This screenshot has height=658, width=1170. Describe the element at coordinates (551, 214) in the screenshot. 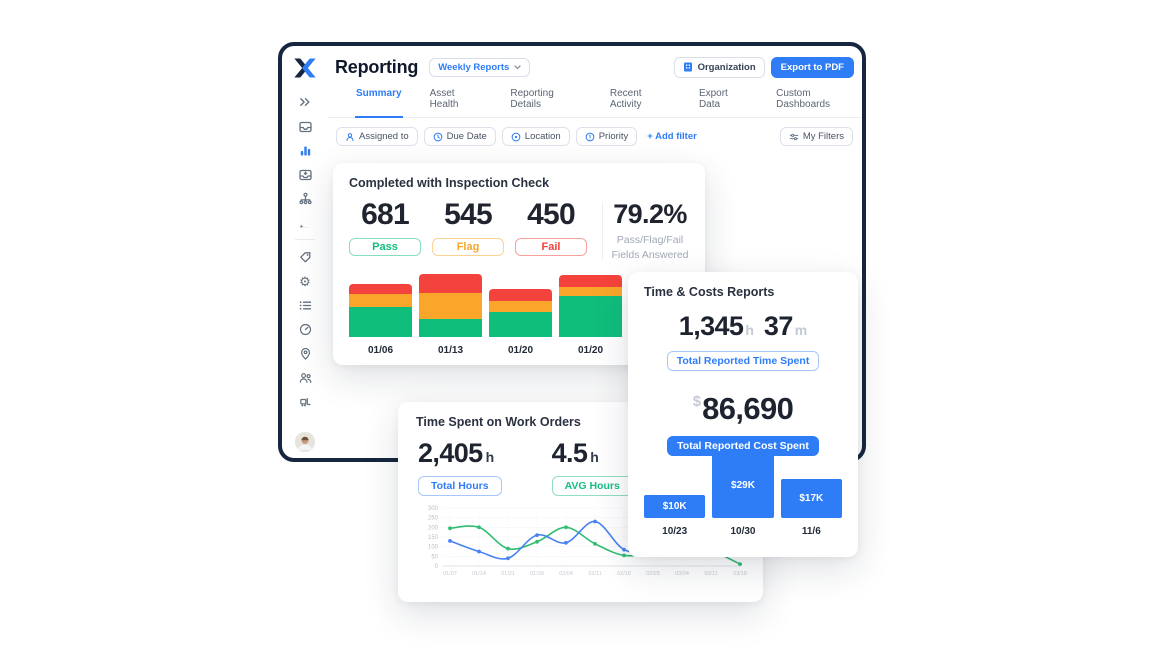

I see `stat-value: 450` at that location.